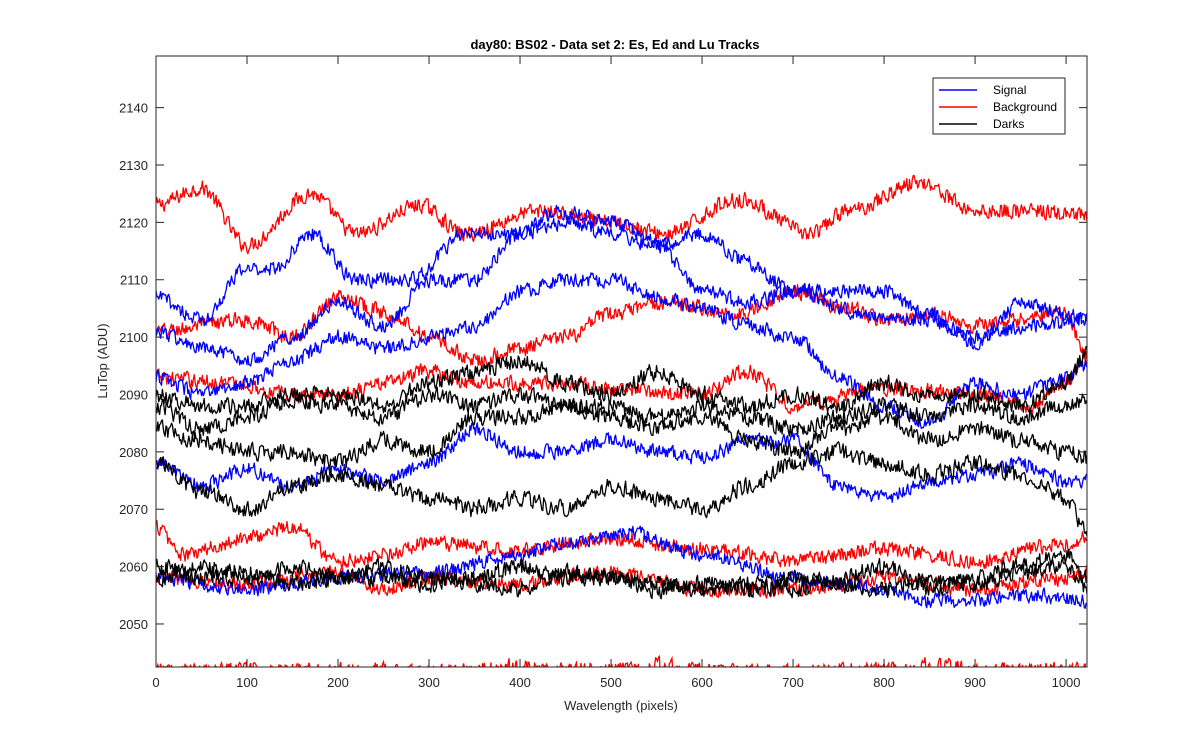  I want to click on legend-label-signal: Signal, so click(1009, 90).